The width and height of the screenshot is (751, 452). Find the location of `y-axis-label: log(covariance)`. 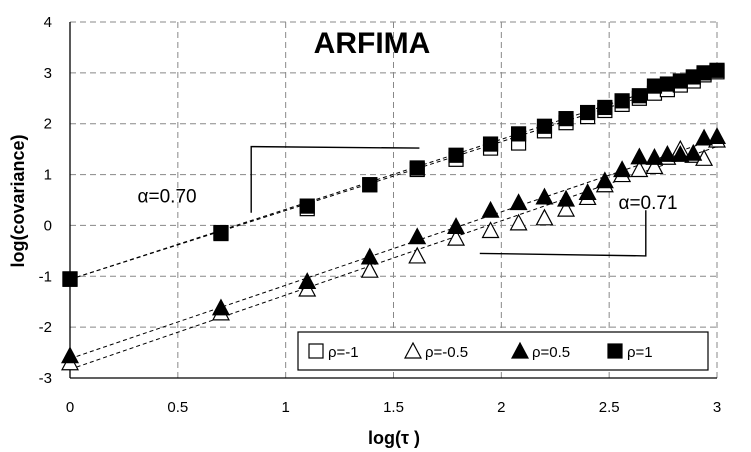

y-axis-label: log(covariance) is located at coordinates (18, 200).